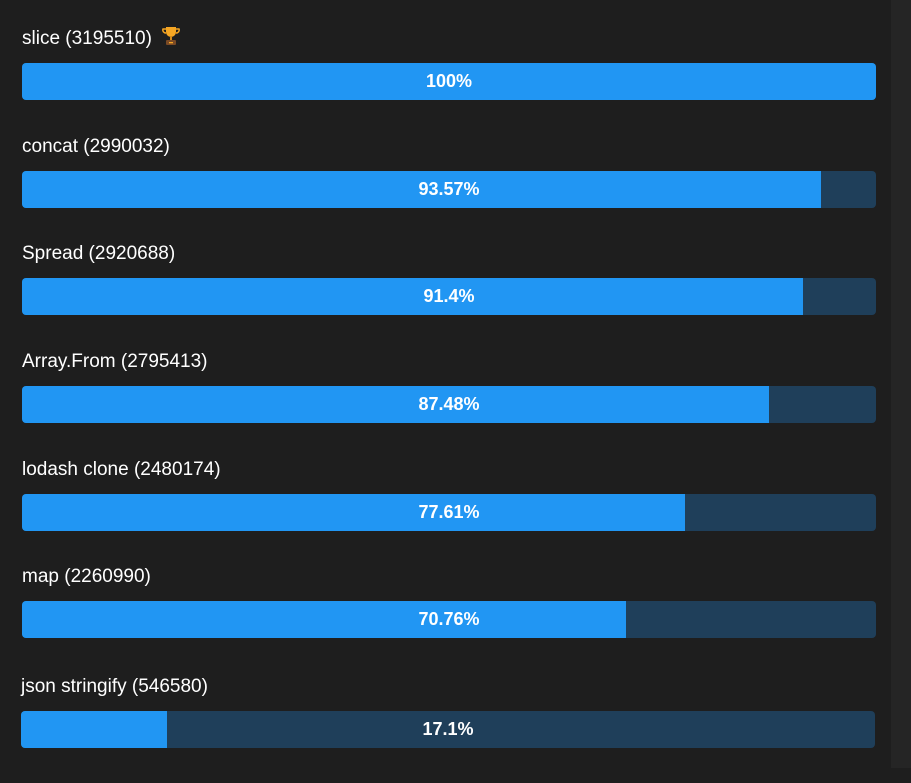 This screenshot has width=911, height=783. Describe the element at coordinates (171, 39) in the screenshot. I see `trophy-icon` at that location.